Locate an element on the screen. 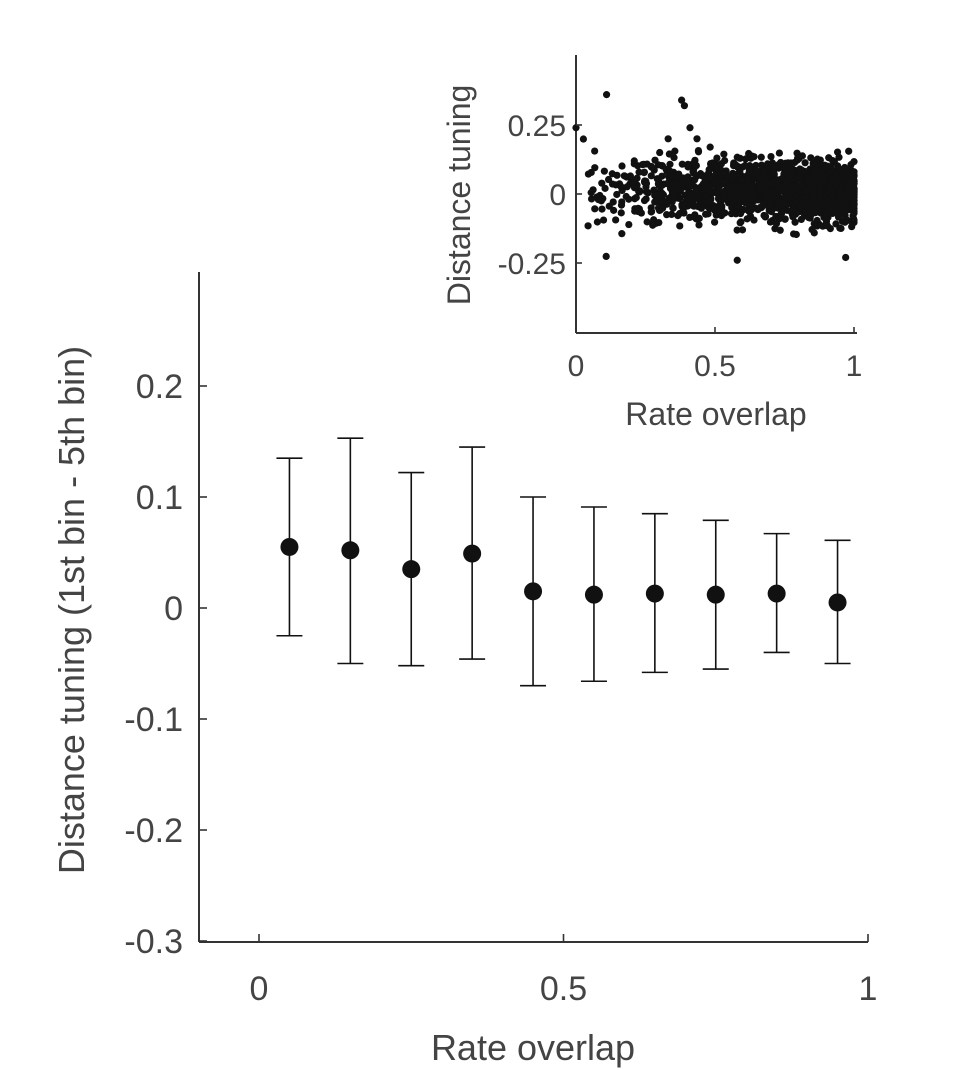  main-y-axis-title: Distance tuning (1st bin - 5th bin) is located at coordinates (71, 610).